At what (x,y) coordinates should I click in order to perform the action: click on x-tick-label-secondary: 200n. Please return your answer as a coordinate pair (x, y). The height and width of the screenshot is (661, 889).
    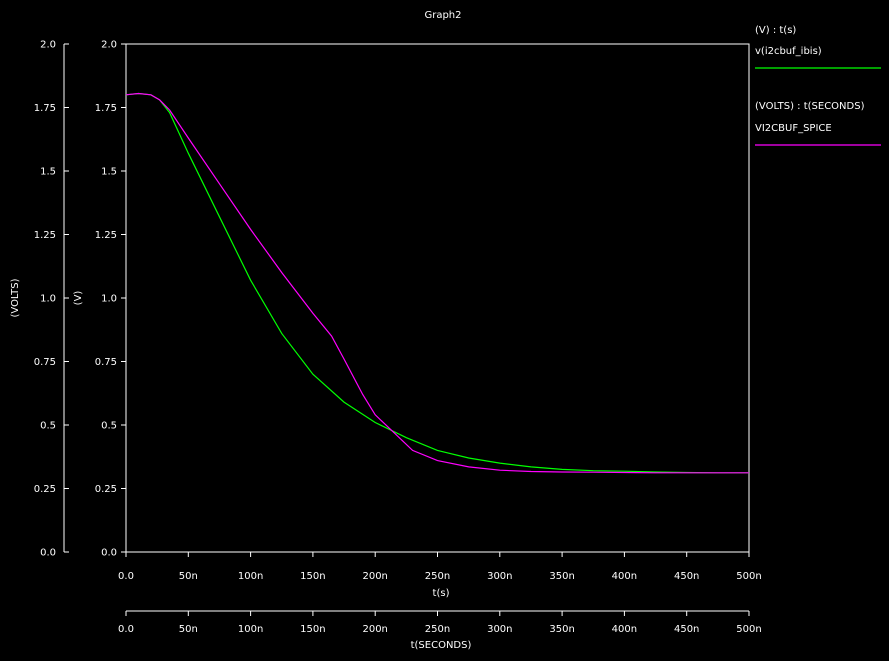
    Looking at the image, I should click on (374, 629).